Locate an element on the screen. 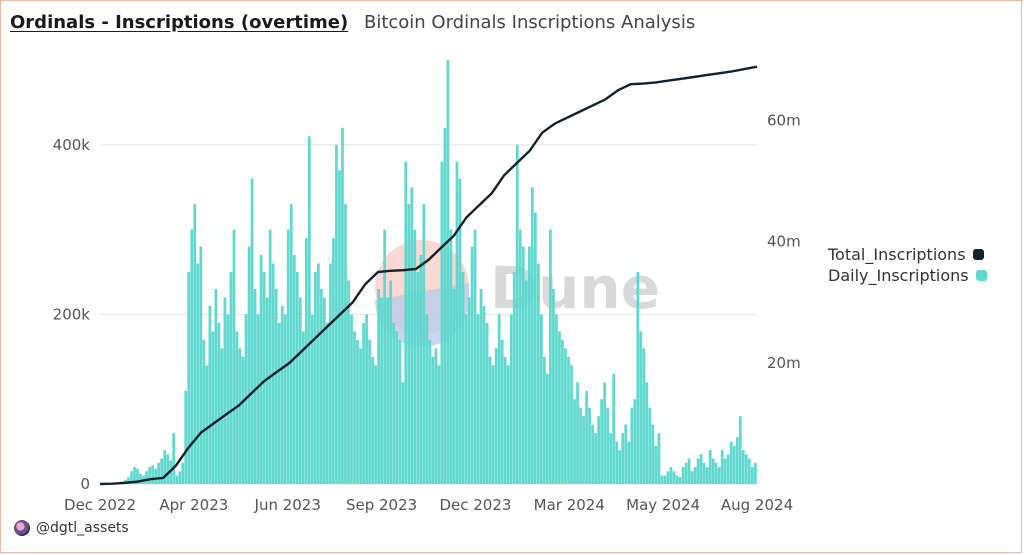 This screenshot has width=1024, height=555. x-tick-label: Mar 2024 is located at coordinates (569, 505).